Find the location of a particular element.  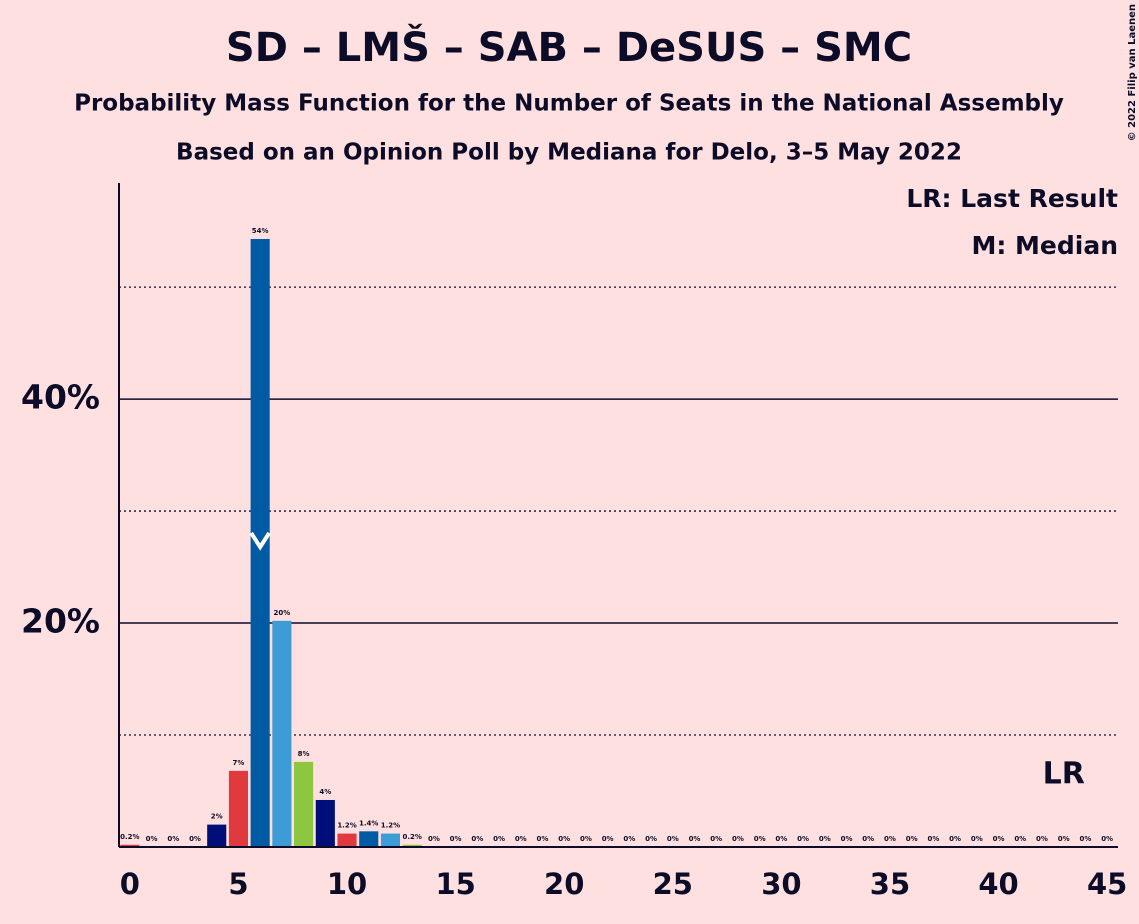

x-tick-label: 0 is located at coordinates (130, 884).